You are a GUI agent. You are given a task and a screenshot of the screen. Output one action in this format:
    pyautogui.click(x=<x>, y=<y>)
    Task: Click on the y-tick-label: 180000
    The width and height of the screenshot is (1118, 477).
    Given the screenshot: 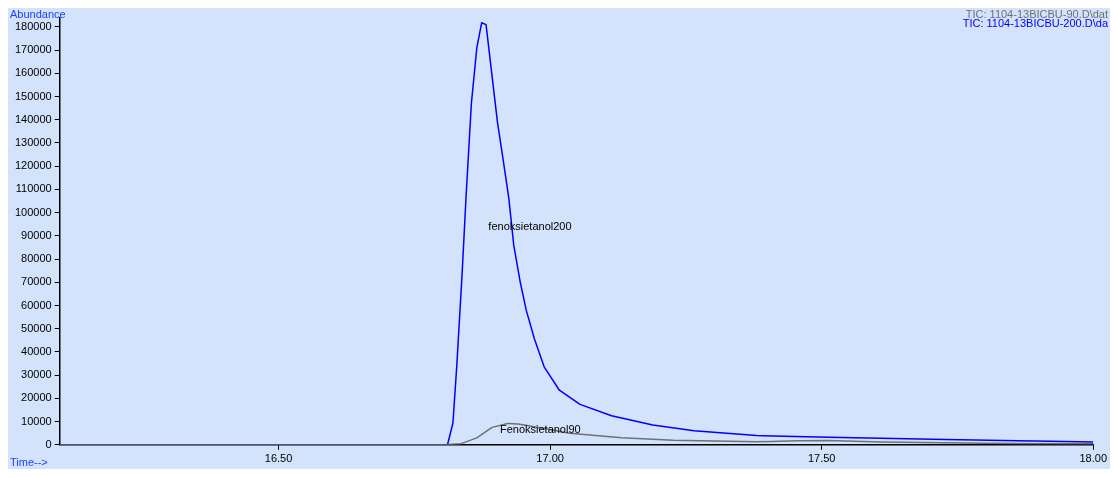 What is the action you would take?
    pyautogui.click(x=33, y=25)
    